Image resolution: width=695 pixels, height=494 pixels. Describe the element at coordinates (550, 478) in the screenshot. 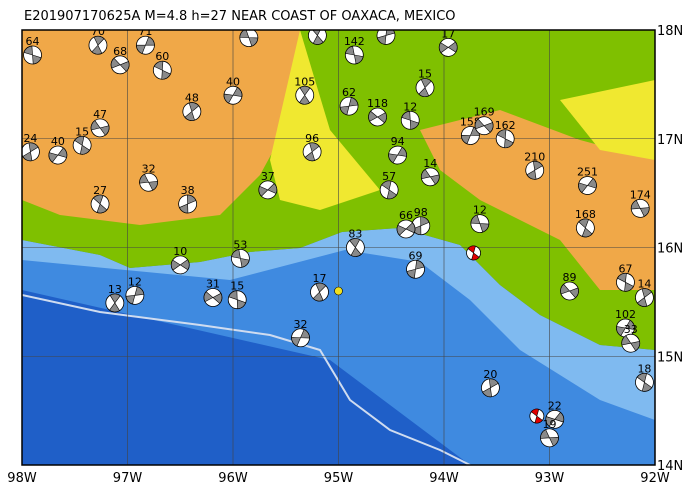

I see `lon-tick-label: 93W` at that location.